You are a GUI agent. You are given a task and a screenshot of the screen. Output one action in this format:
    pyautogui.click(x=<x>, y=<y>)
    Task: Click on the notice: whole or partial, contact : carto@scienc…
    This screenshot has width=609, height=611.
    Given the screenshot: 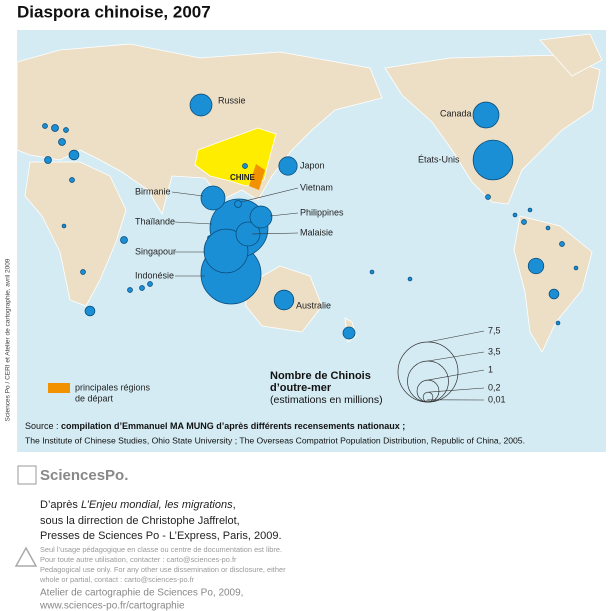 What is the action you would take?
    pyautogui.click(x=117, y=579)
    